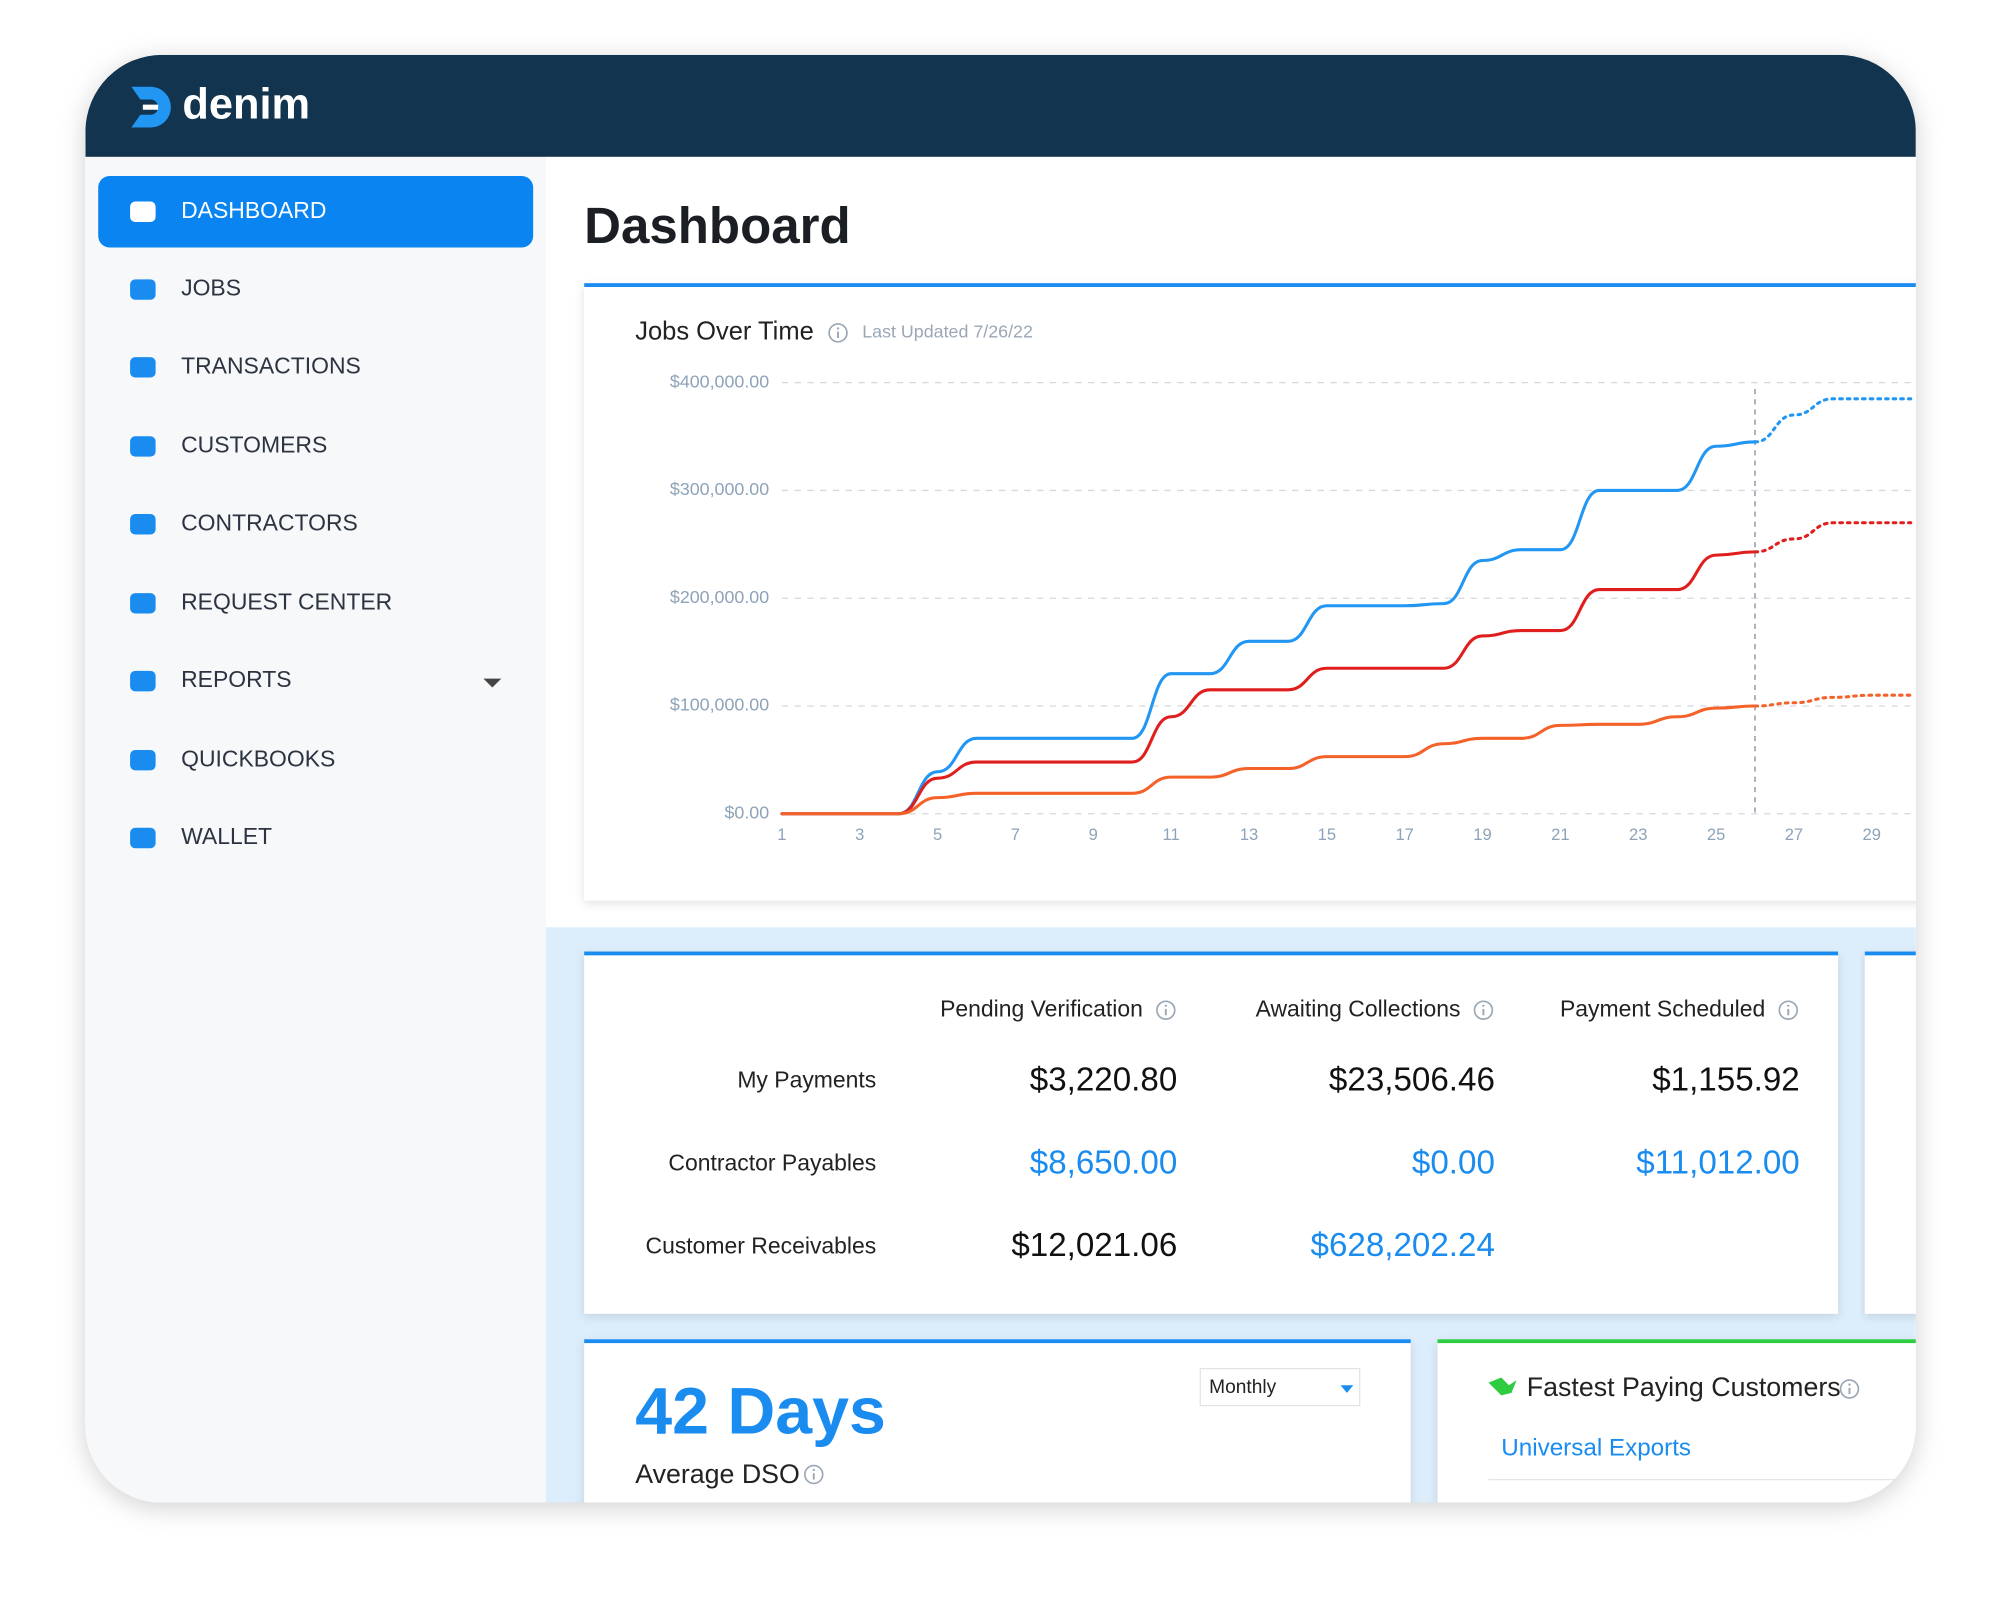 This screenshot has width=2000, height=1600. Describe the element at coordinates (1242, 1387) in the screenshot. I see `period-value: Monthly` at that location.